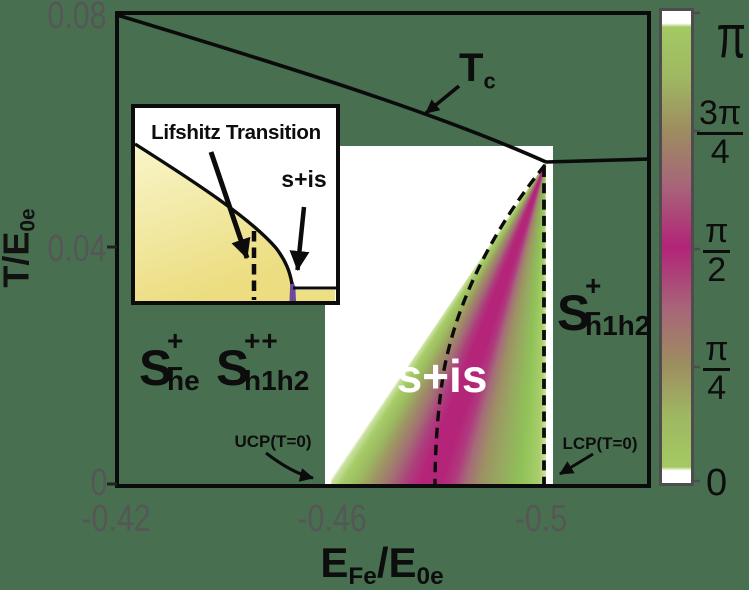 The height and width of the screenshot is (590, 749). Describe the element at coordinates (477, 70) in the screenshot. I see `tc-annotation: Tc` at that location.